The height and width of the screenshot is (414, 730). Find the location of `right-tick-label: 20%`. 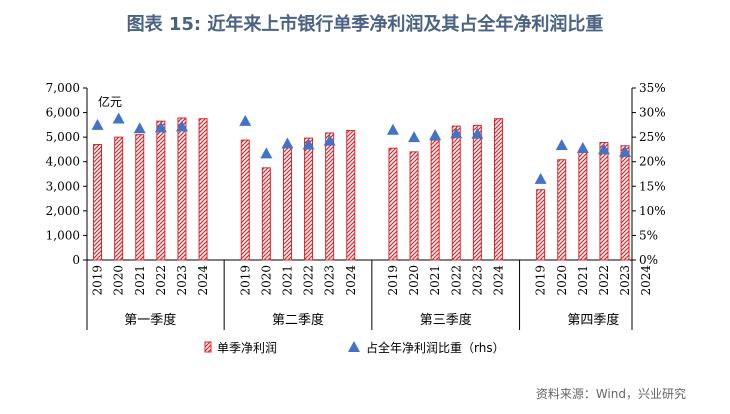

right-tick-label: 20% is located at coordinates (652, 162).